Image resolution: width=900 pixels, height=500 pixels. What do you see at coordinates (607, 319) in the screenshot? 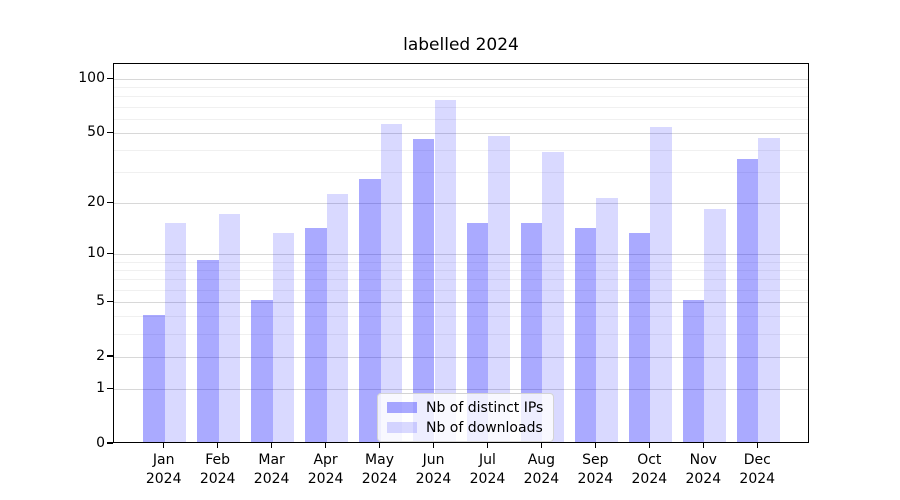
I see `bar-nb-of-downloads-sep` at bounding box center [607, 319].